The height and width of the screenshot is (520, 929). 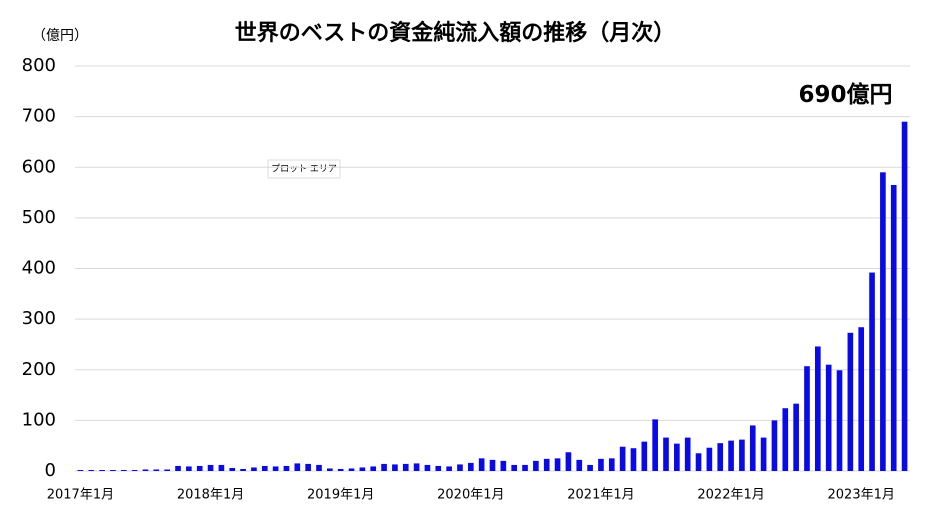 What do you see at coordinates (730, 495) in the screenshot?
I see `x-tick-label: 2022年1月` at bounding box center [730, 495].